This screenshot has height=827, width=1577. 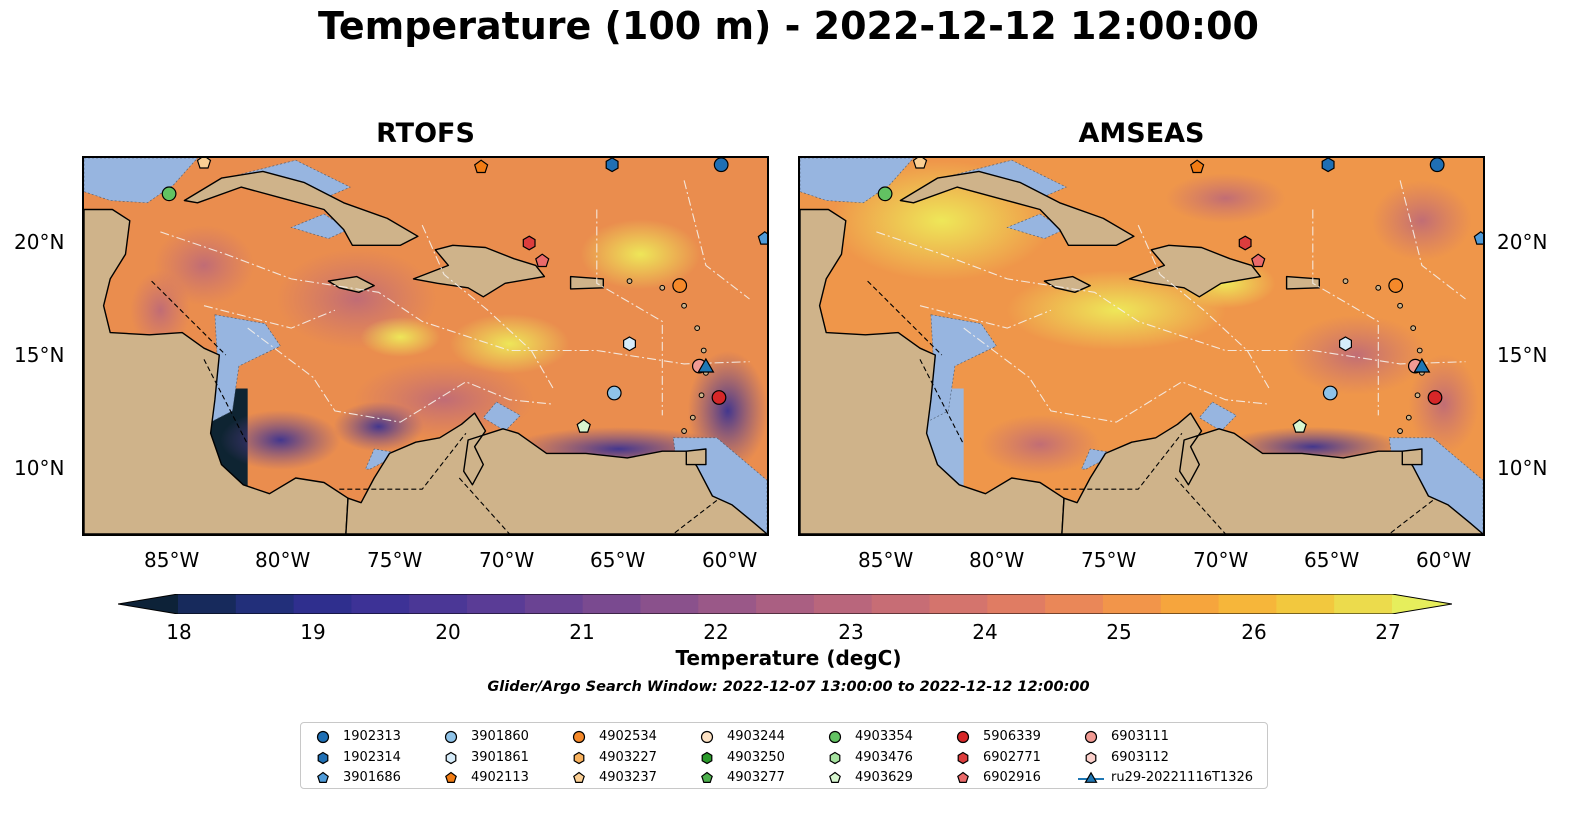 What do you see at coordinates (301, 208) in the screenshot?
I see `land-cuba` at bounding box center [301, 208].